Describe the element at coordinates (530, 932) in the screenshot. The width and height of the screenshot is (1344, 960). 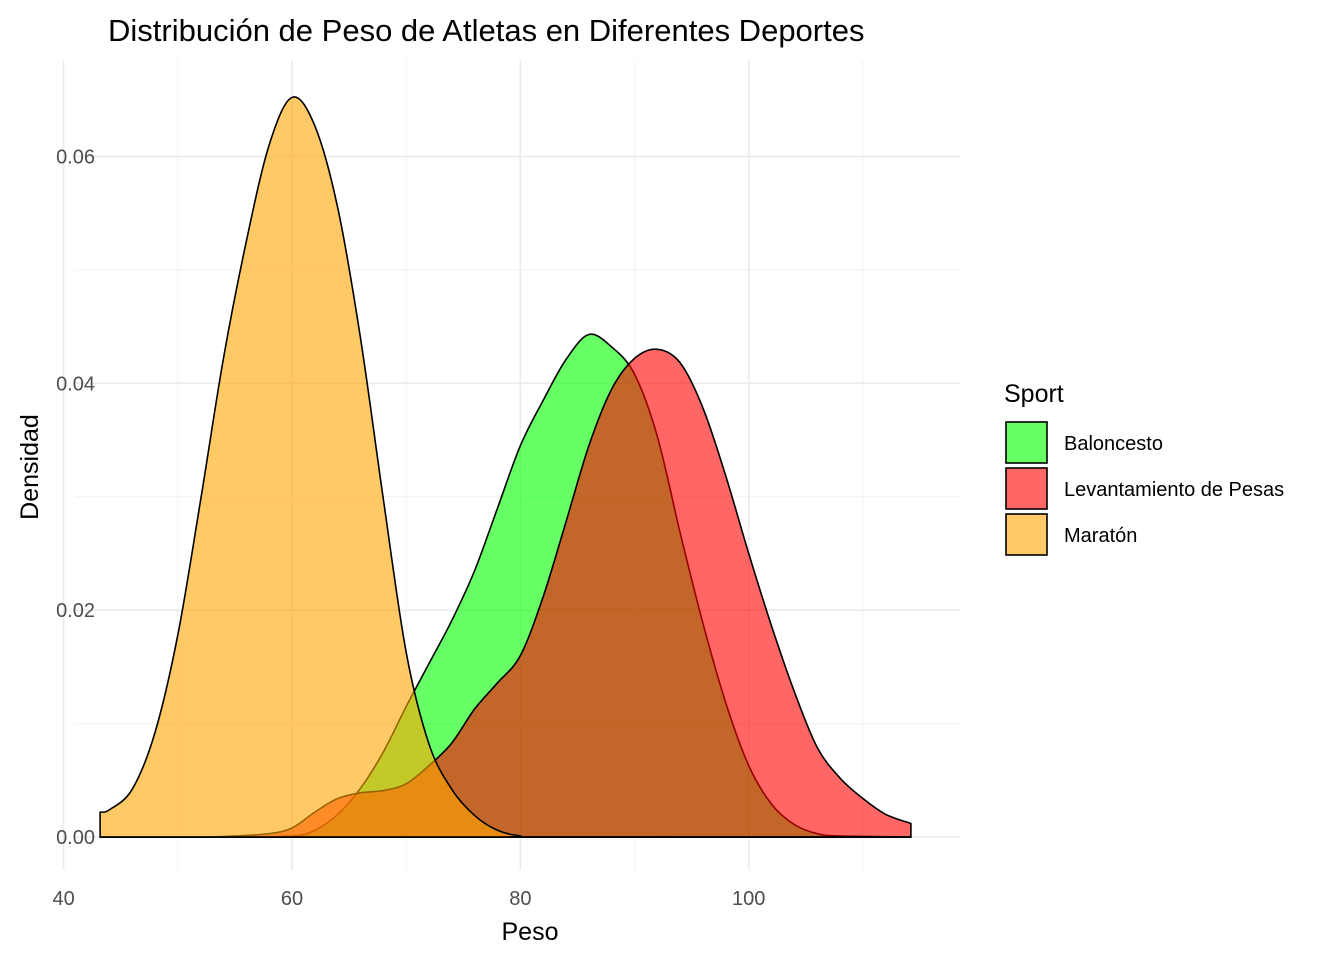
I see `x-axis-title: Peso` at that location.